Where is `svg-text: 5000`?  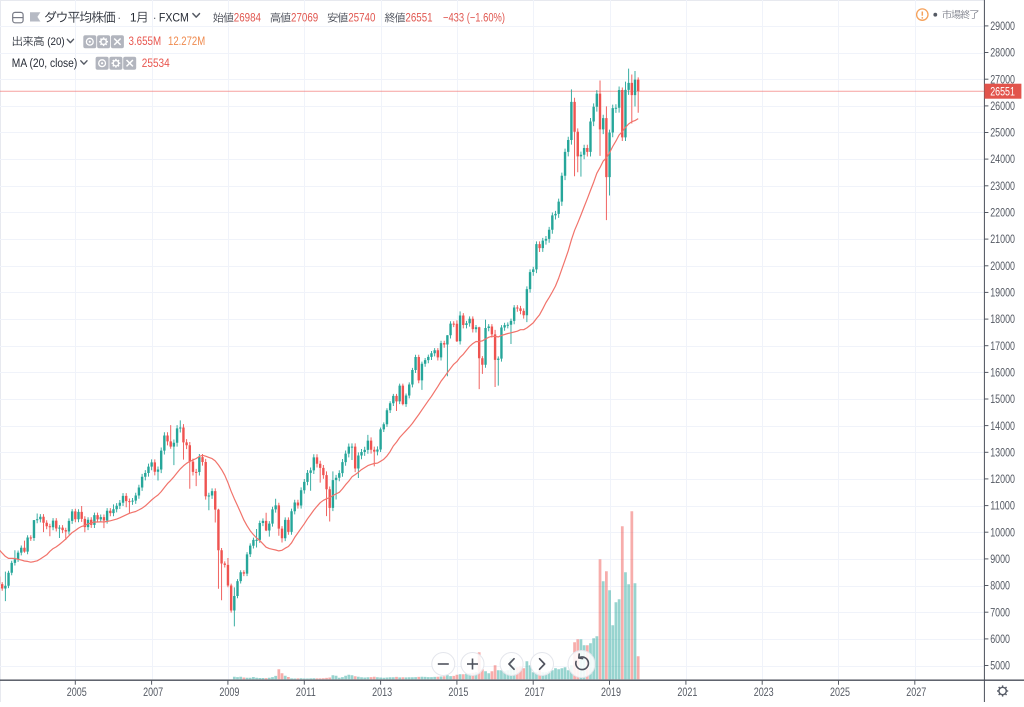
svg-text: 5000 is located at coordinates (1000, 667).